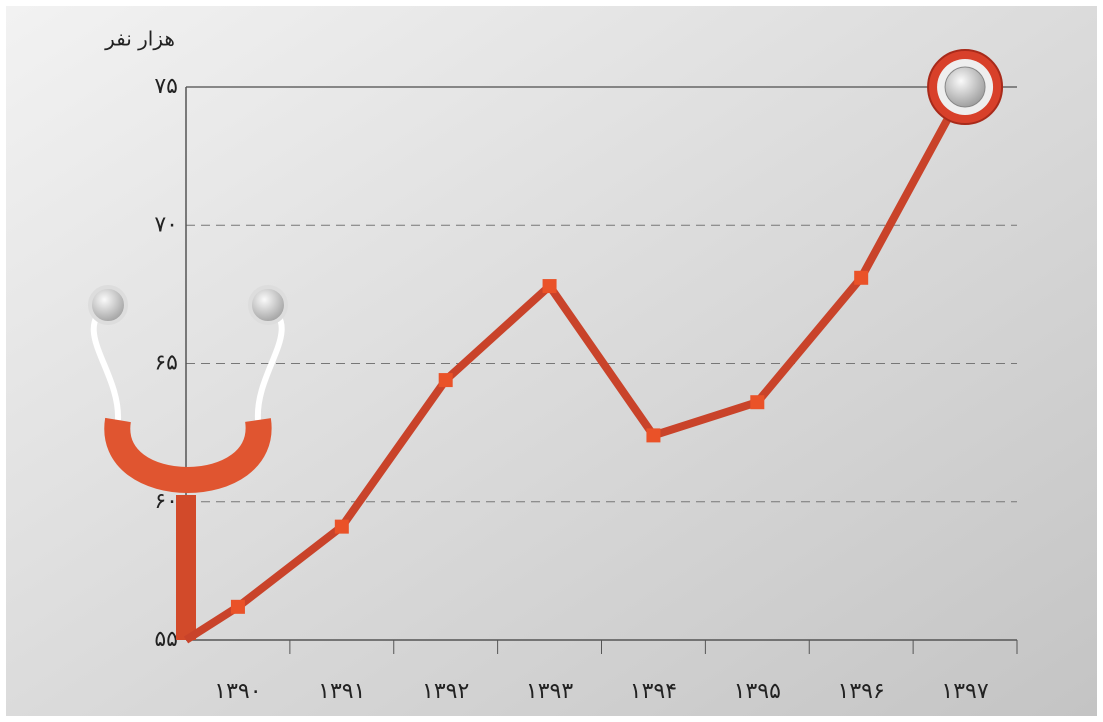  Describe the element at coordinates (757, 691) in the screenshot. I see `x-tick-label: ۱۳۹۵` at that location.